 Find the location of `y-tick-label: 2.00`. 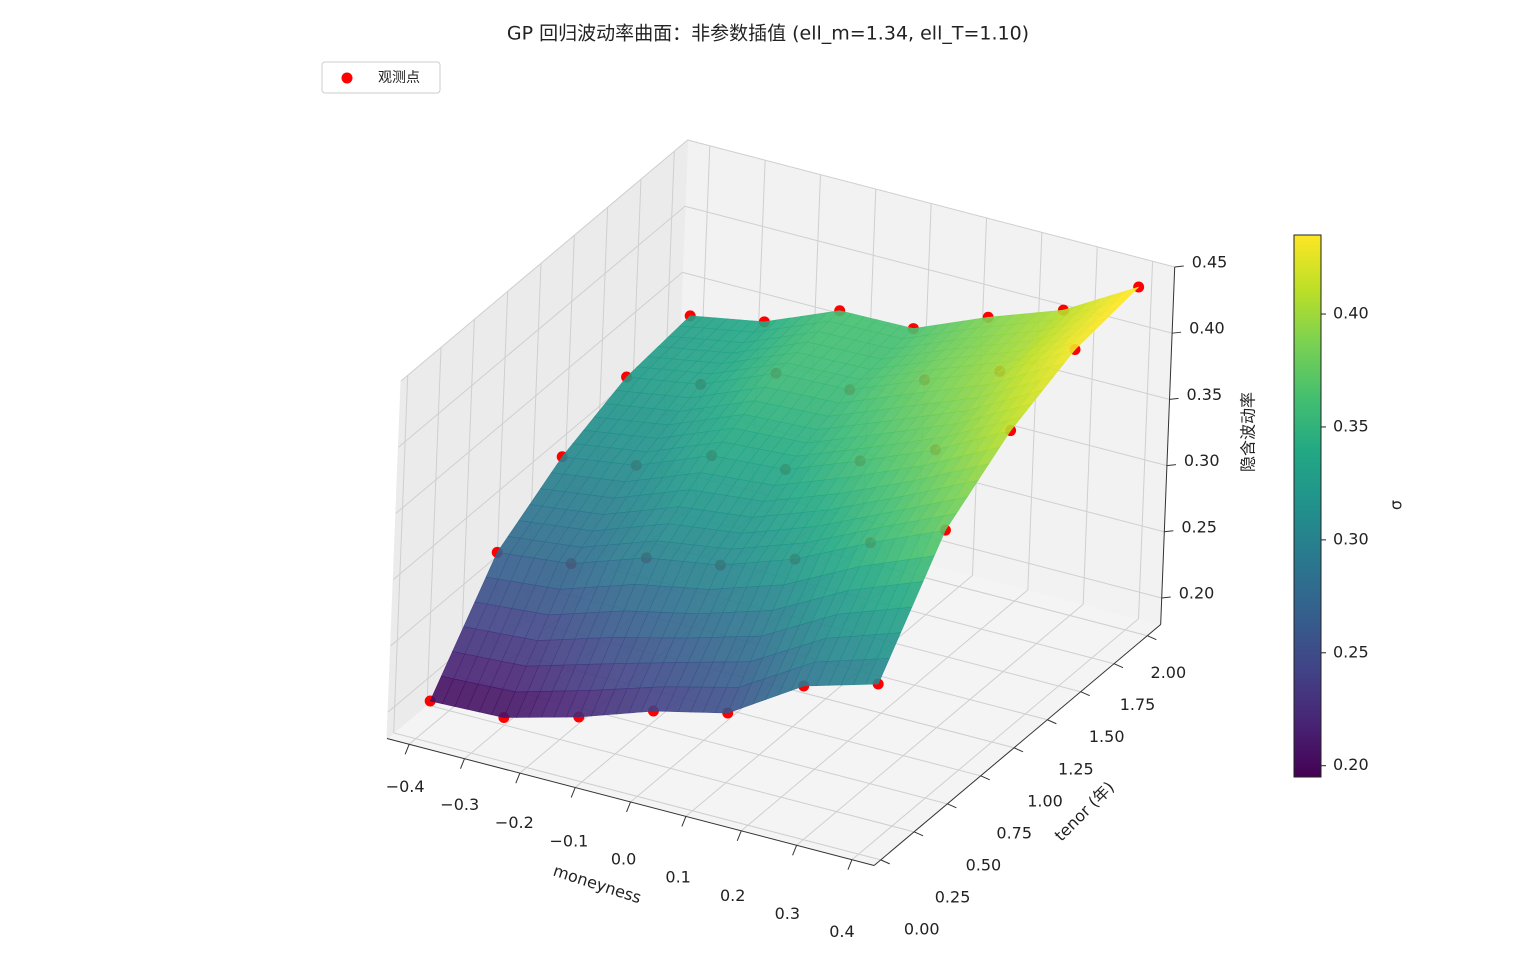

y-tick-label: 2.00 is located at coordinates (1169, 672).